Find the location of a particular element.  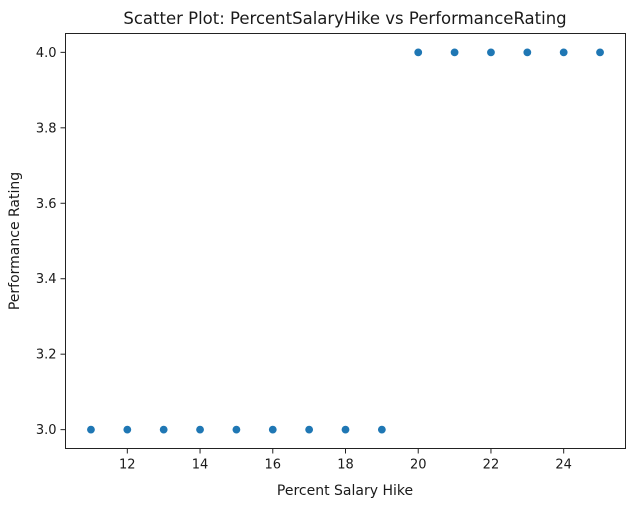

x-tick-label: 24 is located at coordinates (563, 465).